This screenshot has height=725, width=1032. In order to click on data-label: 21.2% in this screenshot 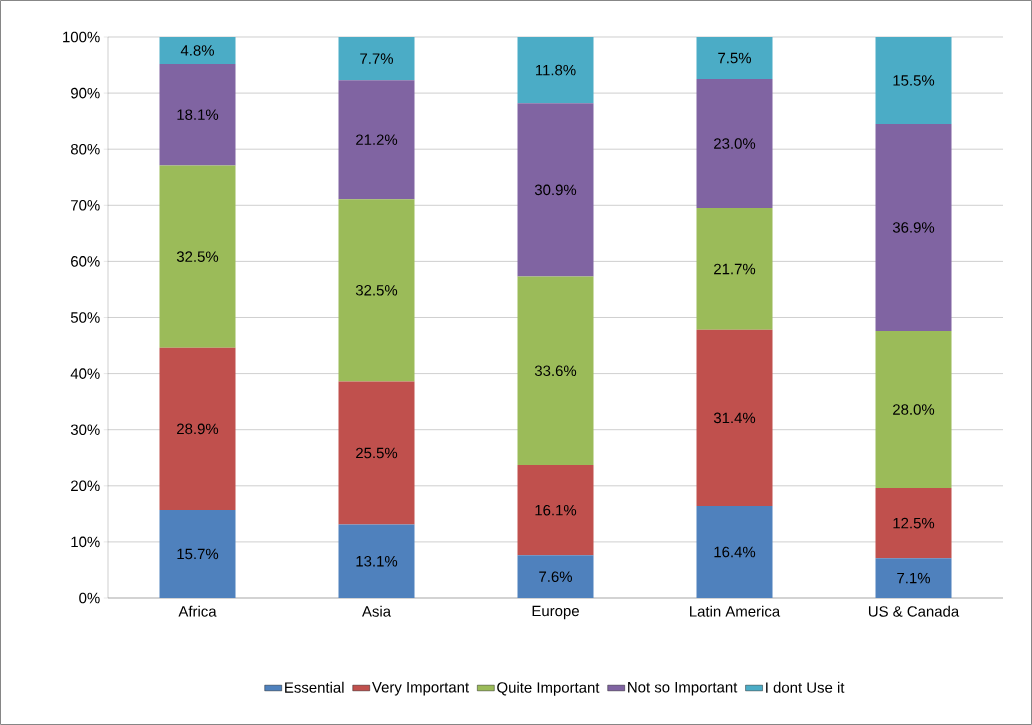, I will do `click(377, 139)`.